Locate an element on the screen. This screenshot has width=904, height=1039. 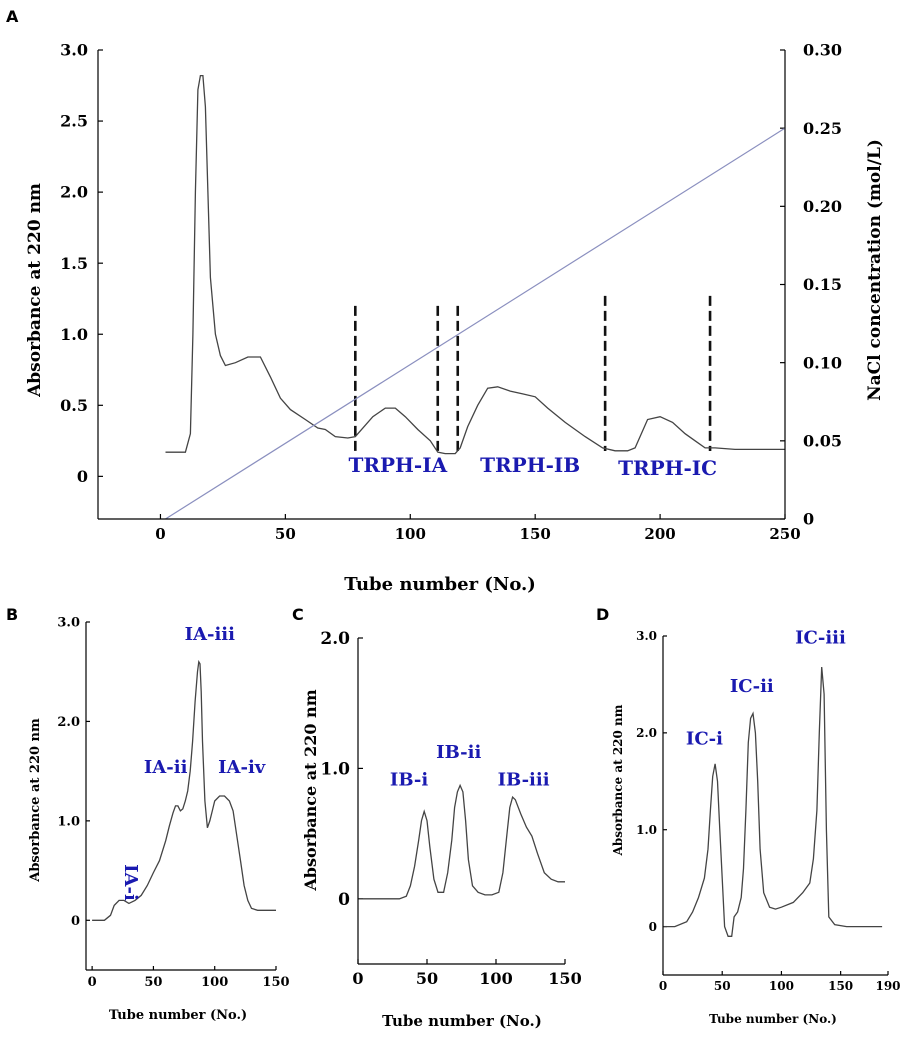
panel-d-annotations: IC-i IC-ii IC-iii is located at coordinates (766, 689).